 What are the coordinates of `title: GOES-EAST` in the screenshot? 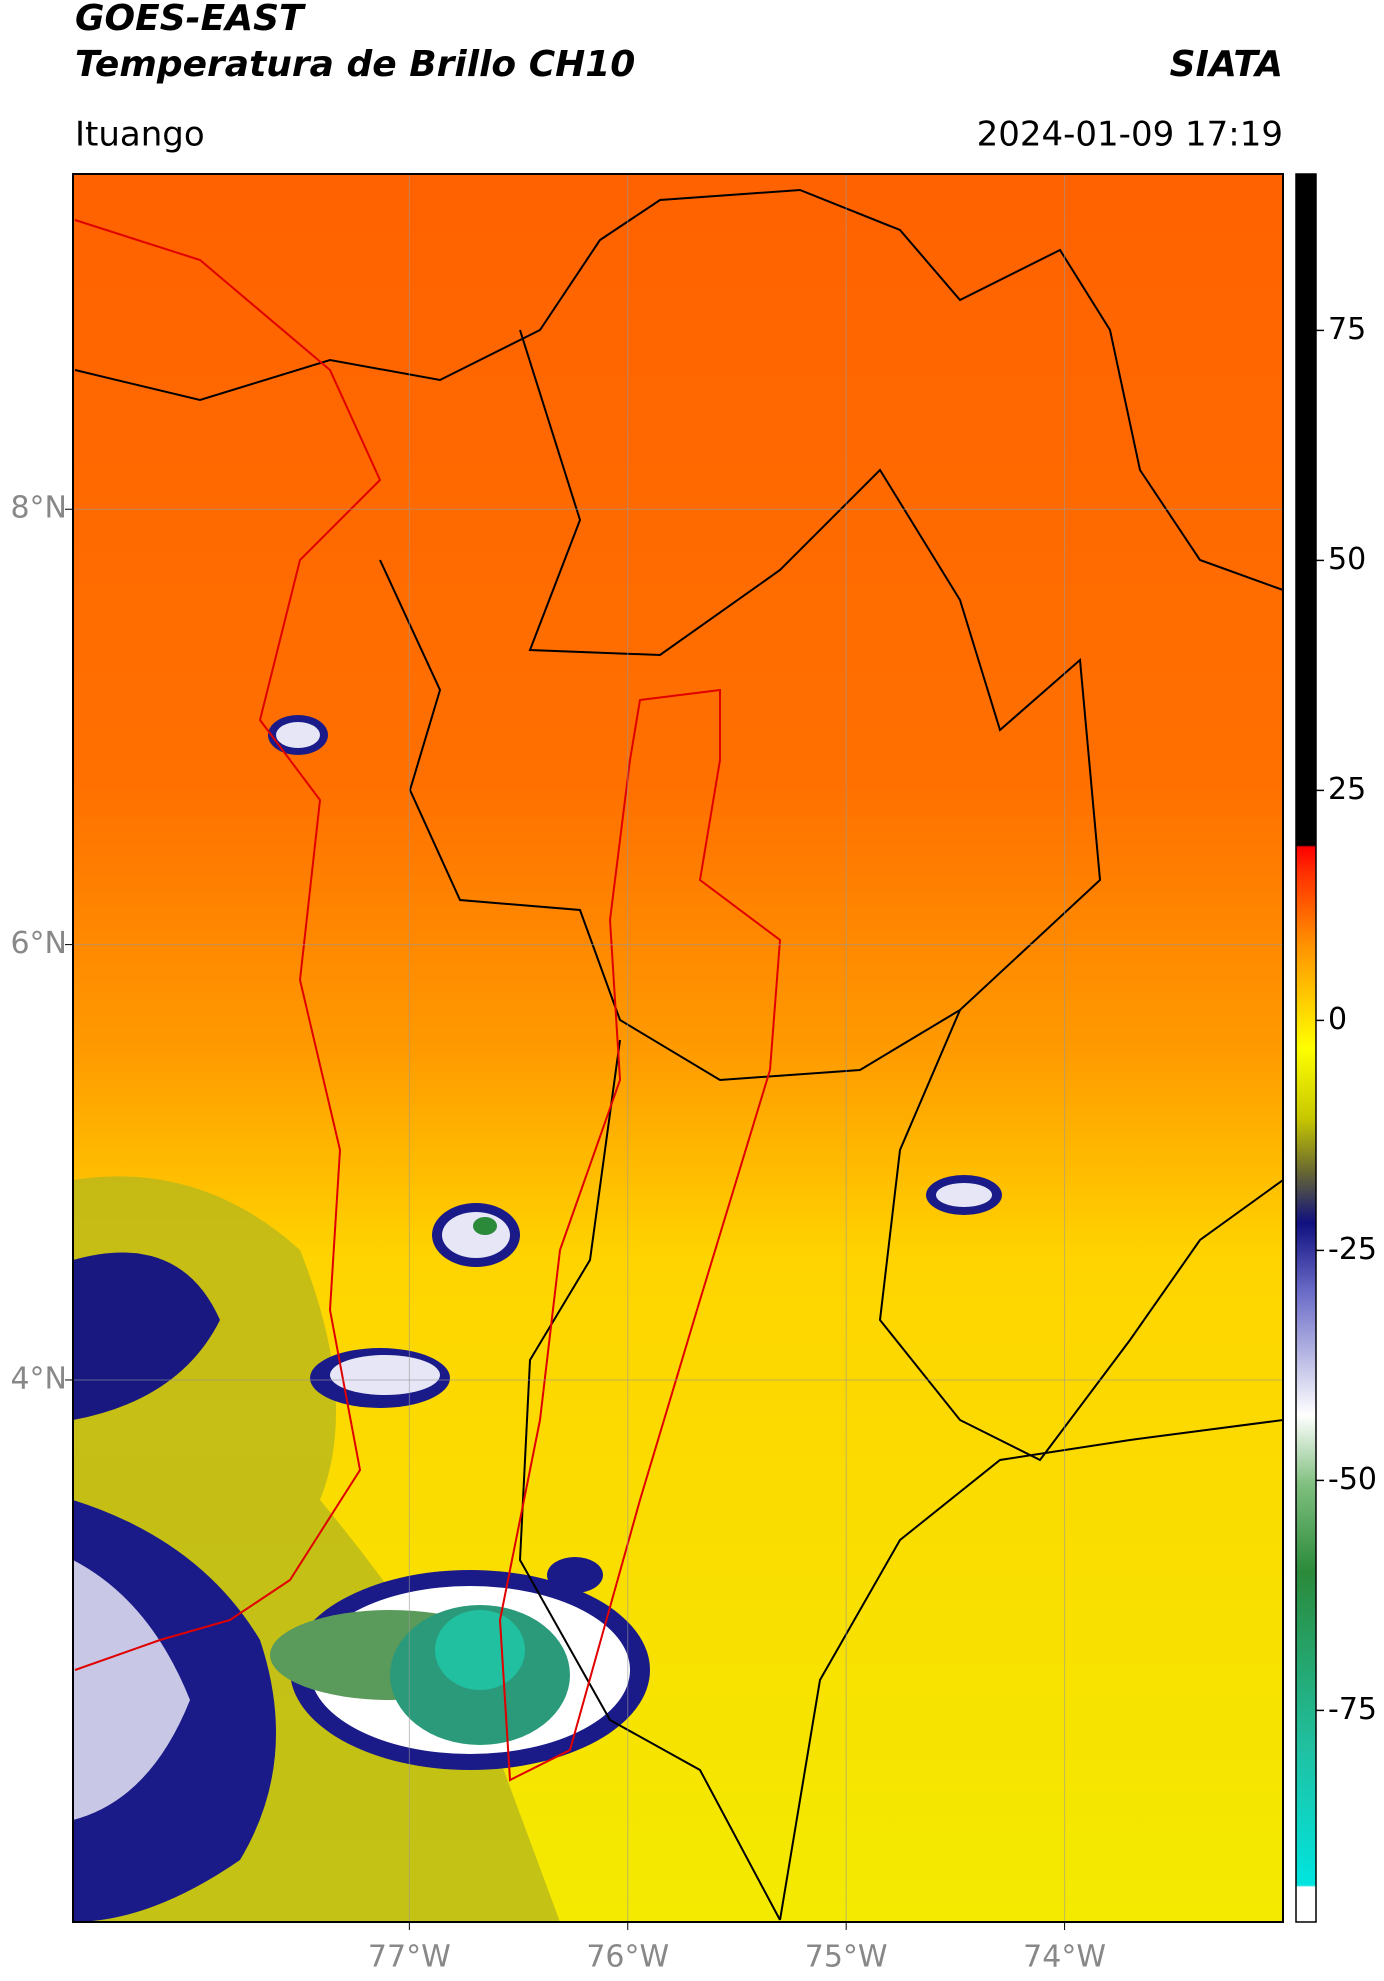 It's located at (190, 19).